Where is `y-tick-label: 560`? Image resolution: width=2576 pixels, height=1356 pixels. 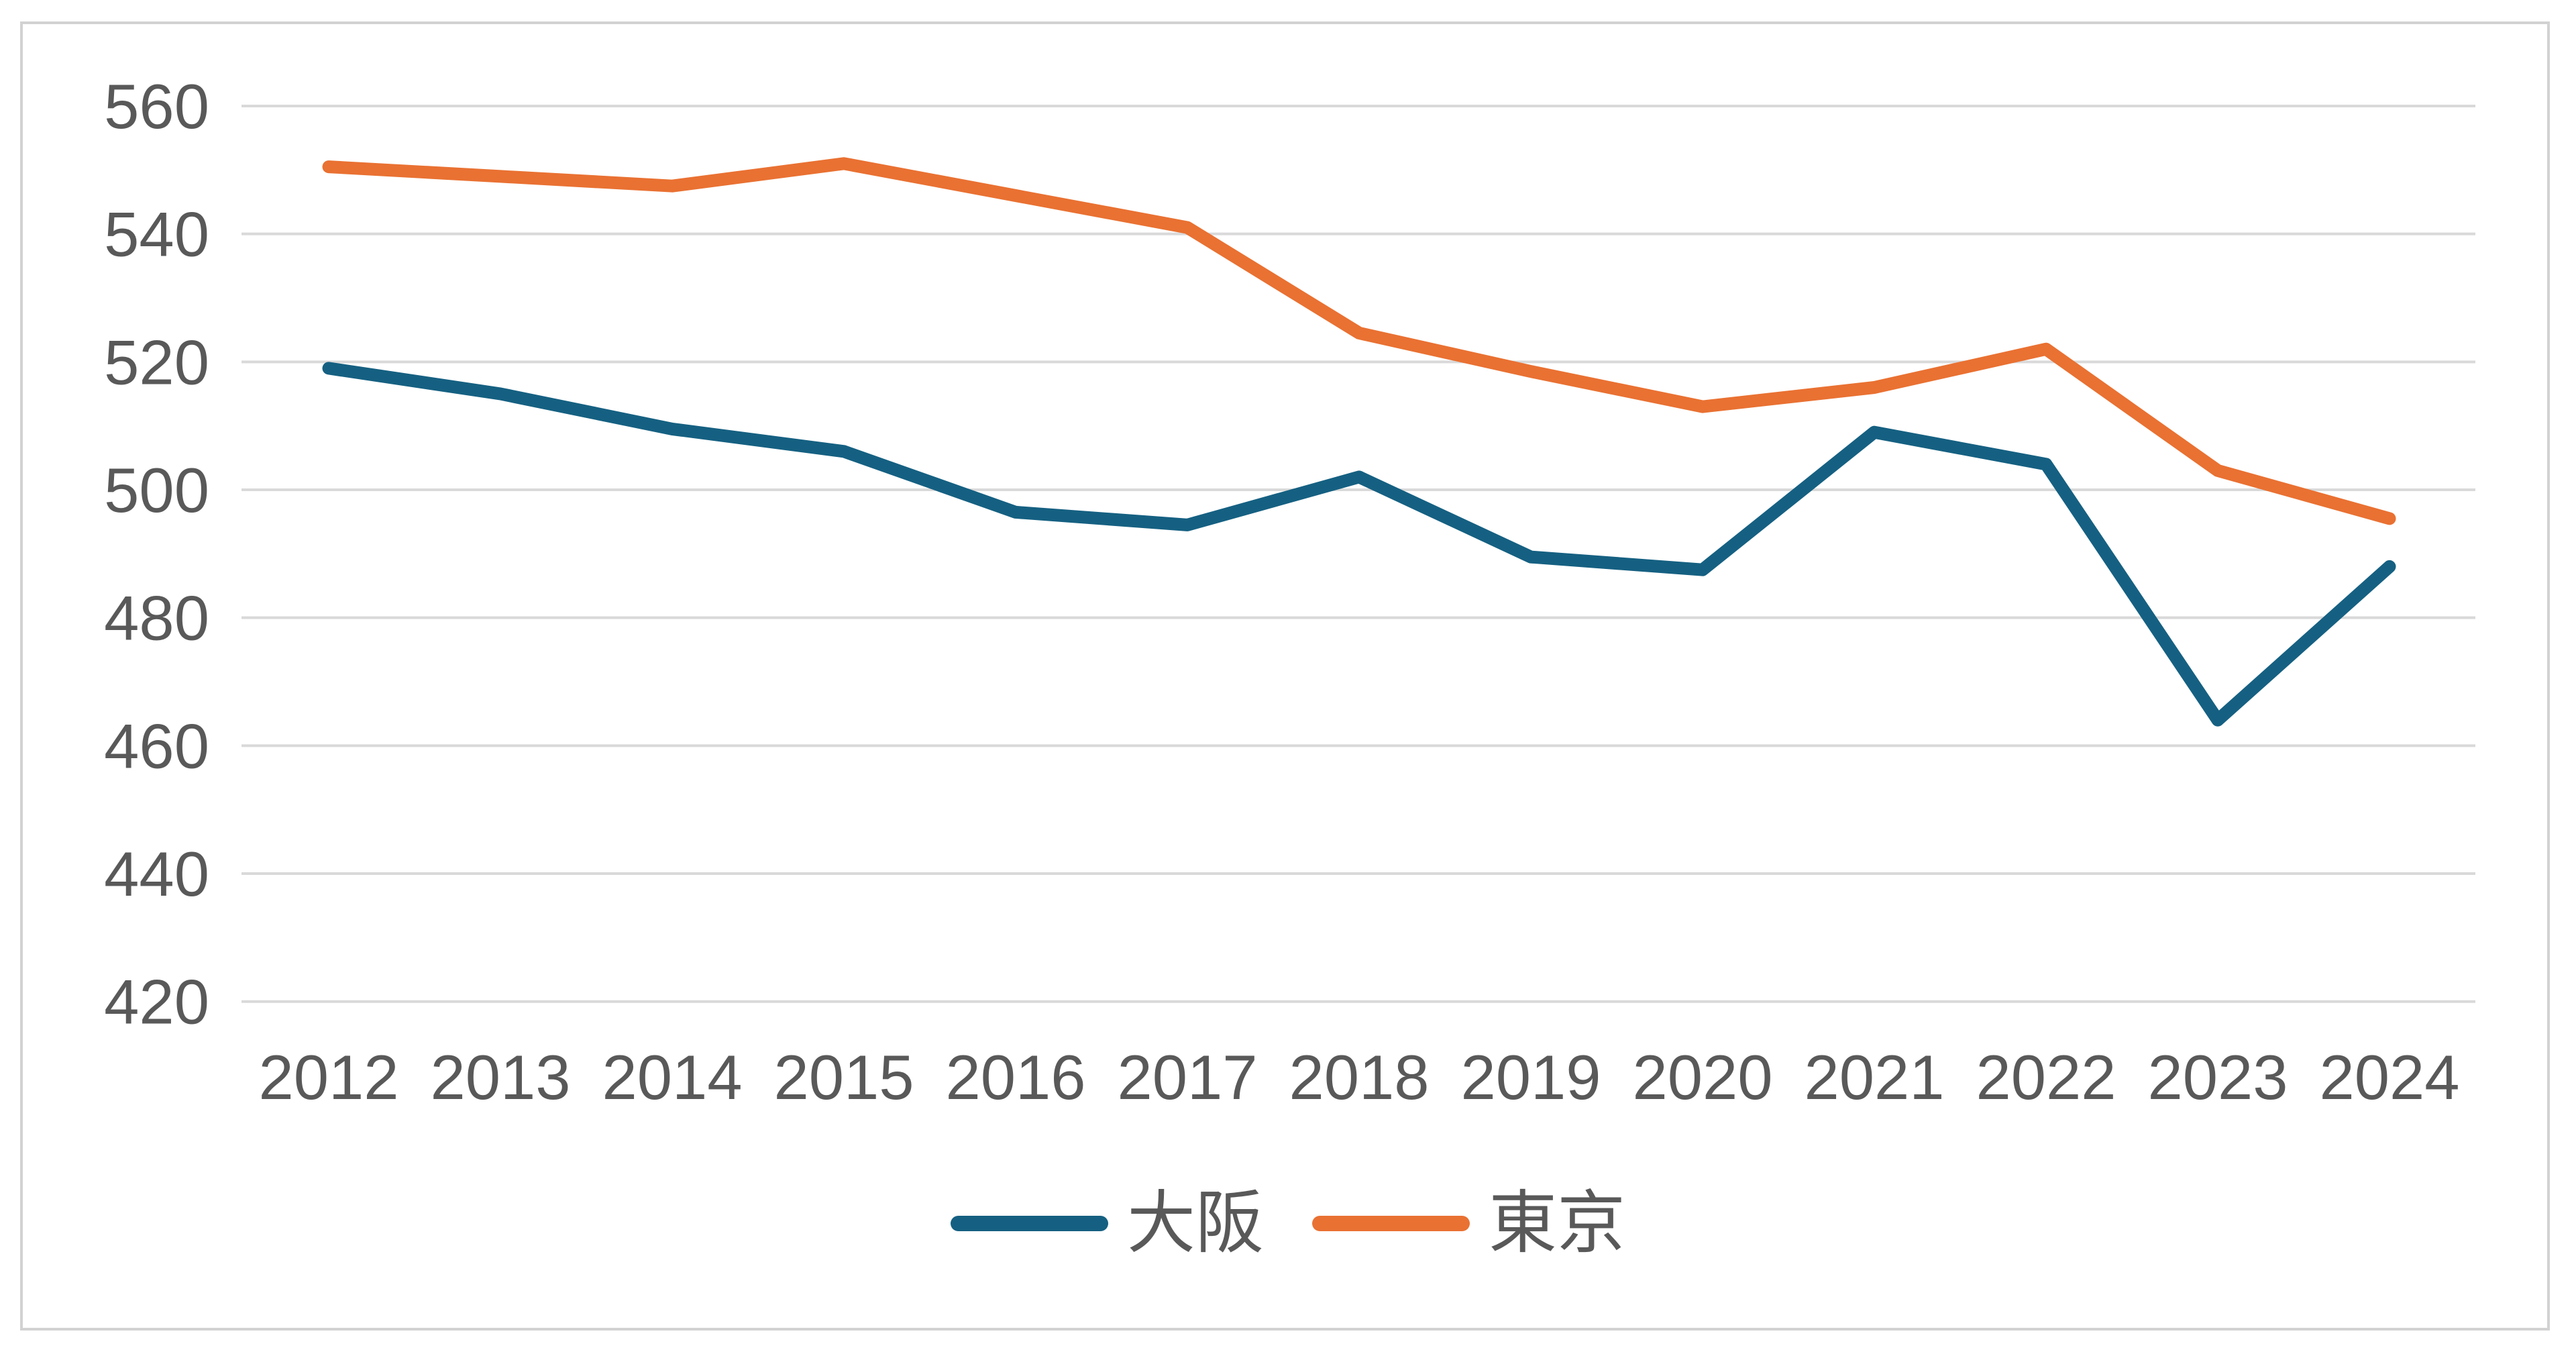
y-tick-label: 560 is located at coordinates (156, 106).